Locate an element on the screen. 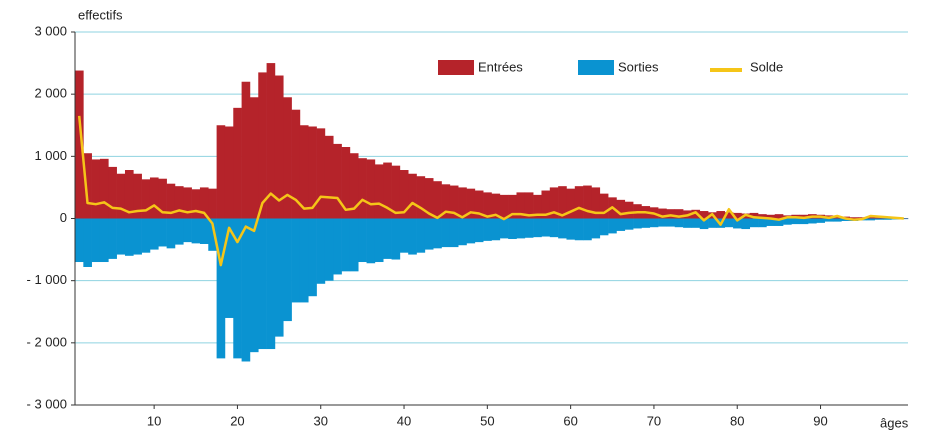 This screenshot has width=928, height=439. y-axis-title: effectifs is located at coordinates (100, 14).